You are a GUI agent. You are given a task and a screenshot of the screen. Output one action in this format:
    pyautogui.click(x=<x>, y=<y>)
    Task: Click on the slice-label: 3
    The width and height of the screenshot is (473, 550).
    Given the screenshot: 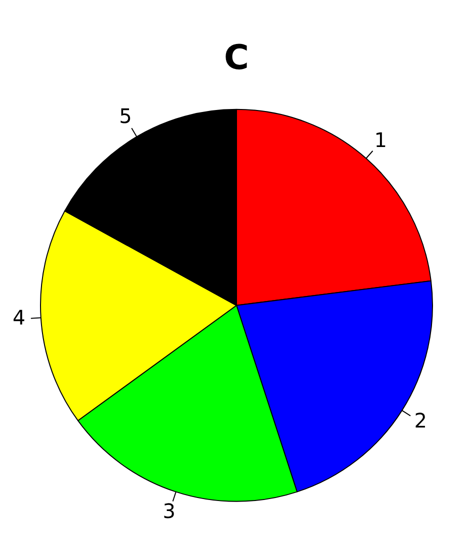 What is the action you would take?
    pyautogui.click(x=169, y=510)
    